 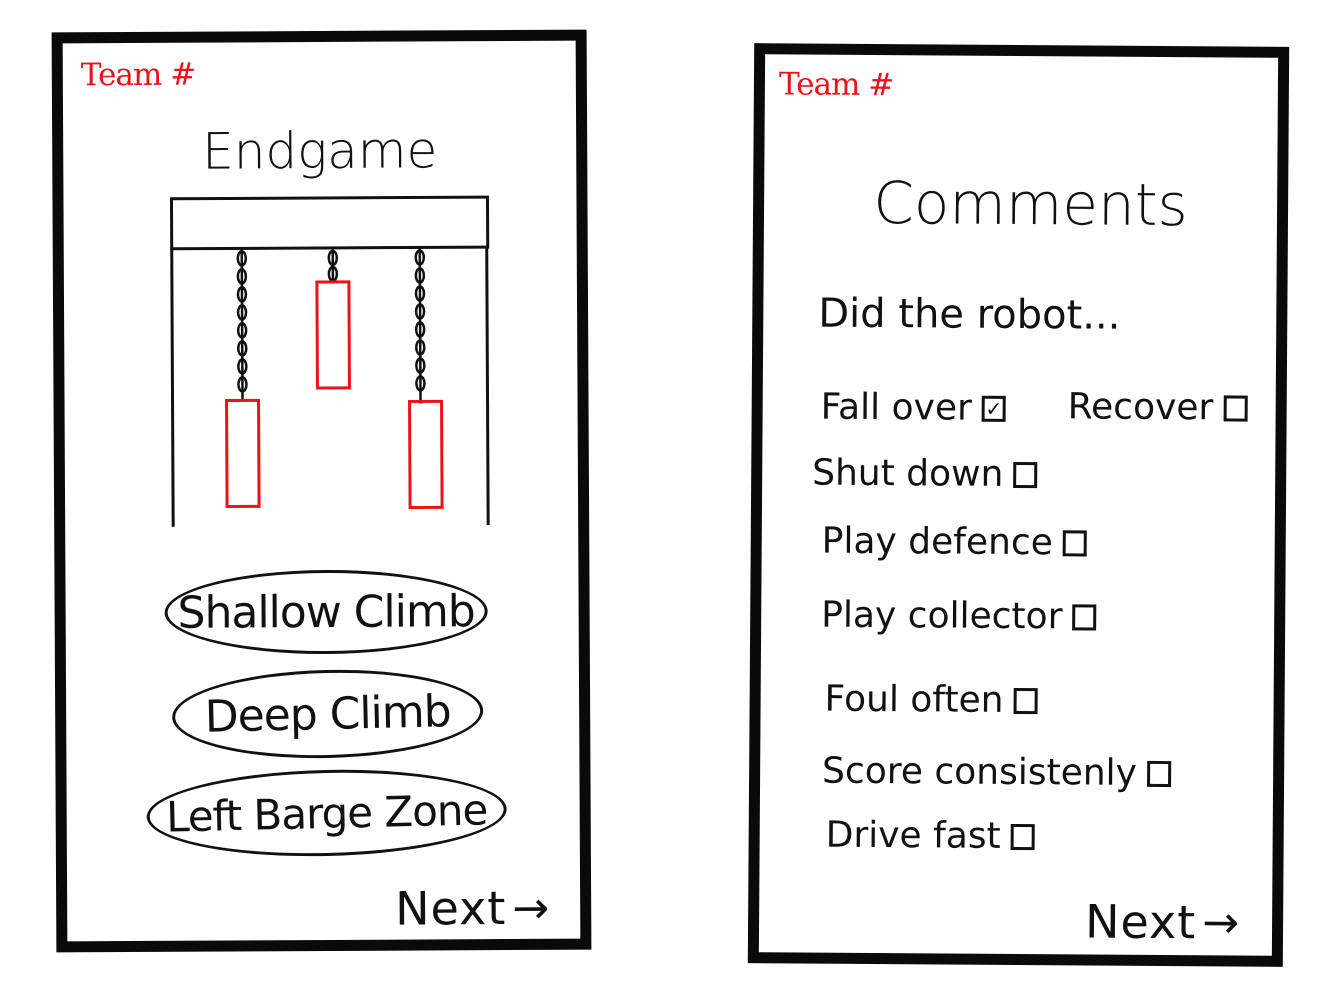 I want to click on option-label: Play defence, so click(x=937, y=542).